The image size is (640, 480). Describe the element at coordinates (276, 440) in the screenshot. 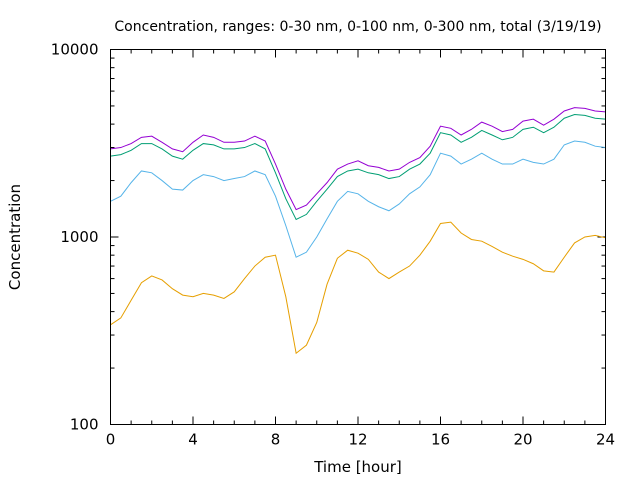

I see `x-tick-label: 8` at that location.